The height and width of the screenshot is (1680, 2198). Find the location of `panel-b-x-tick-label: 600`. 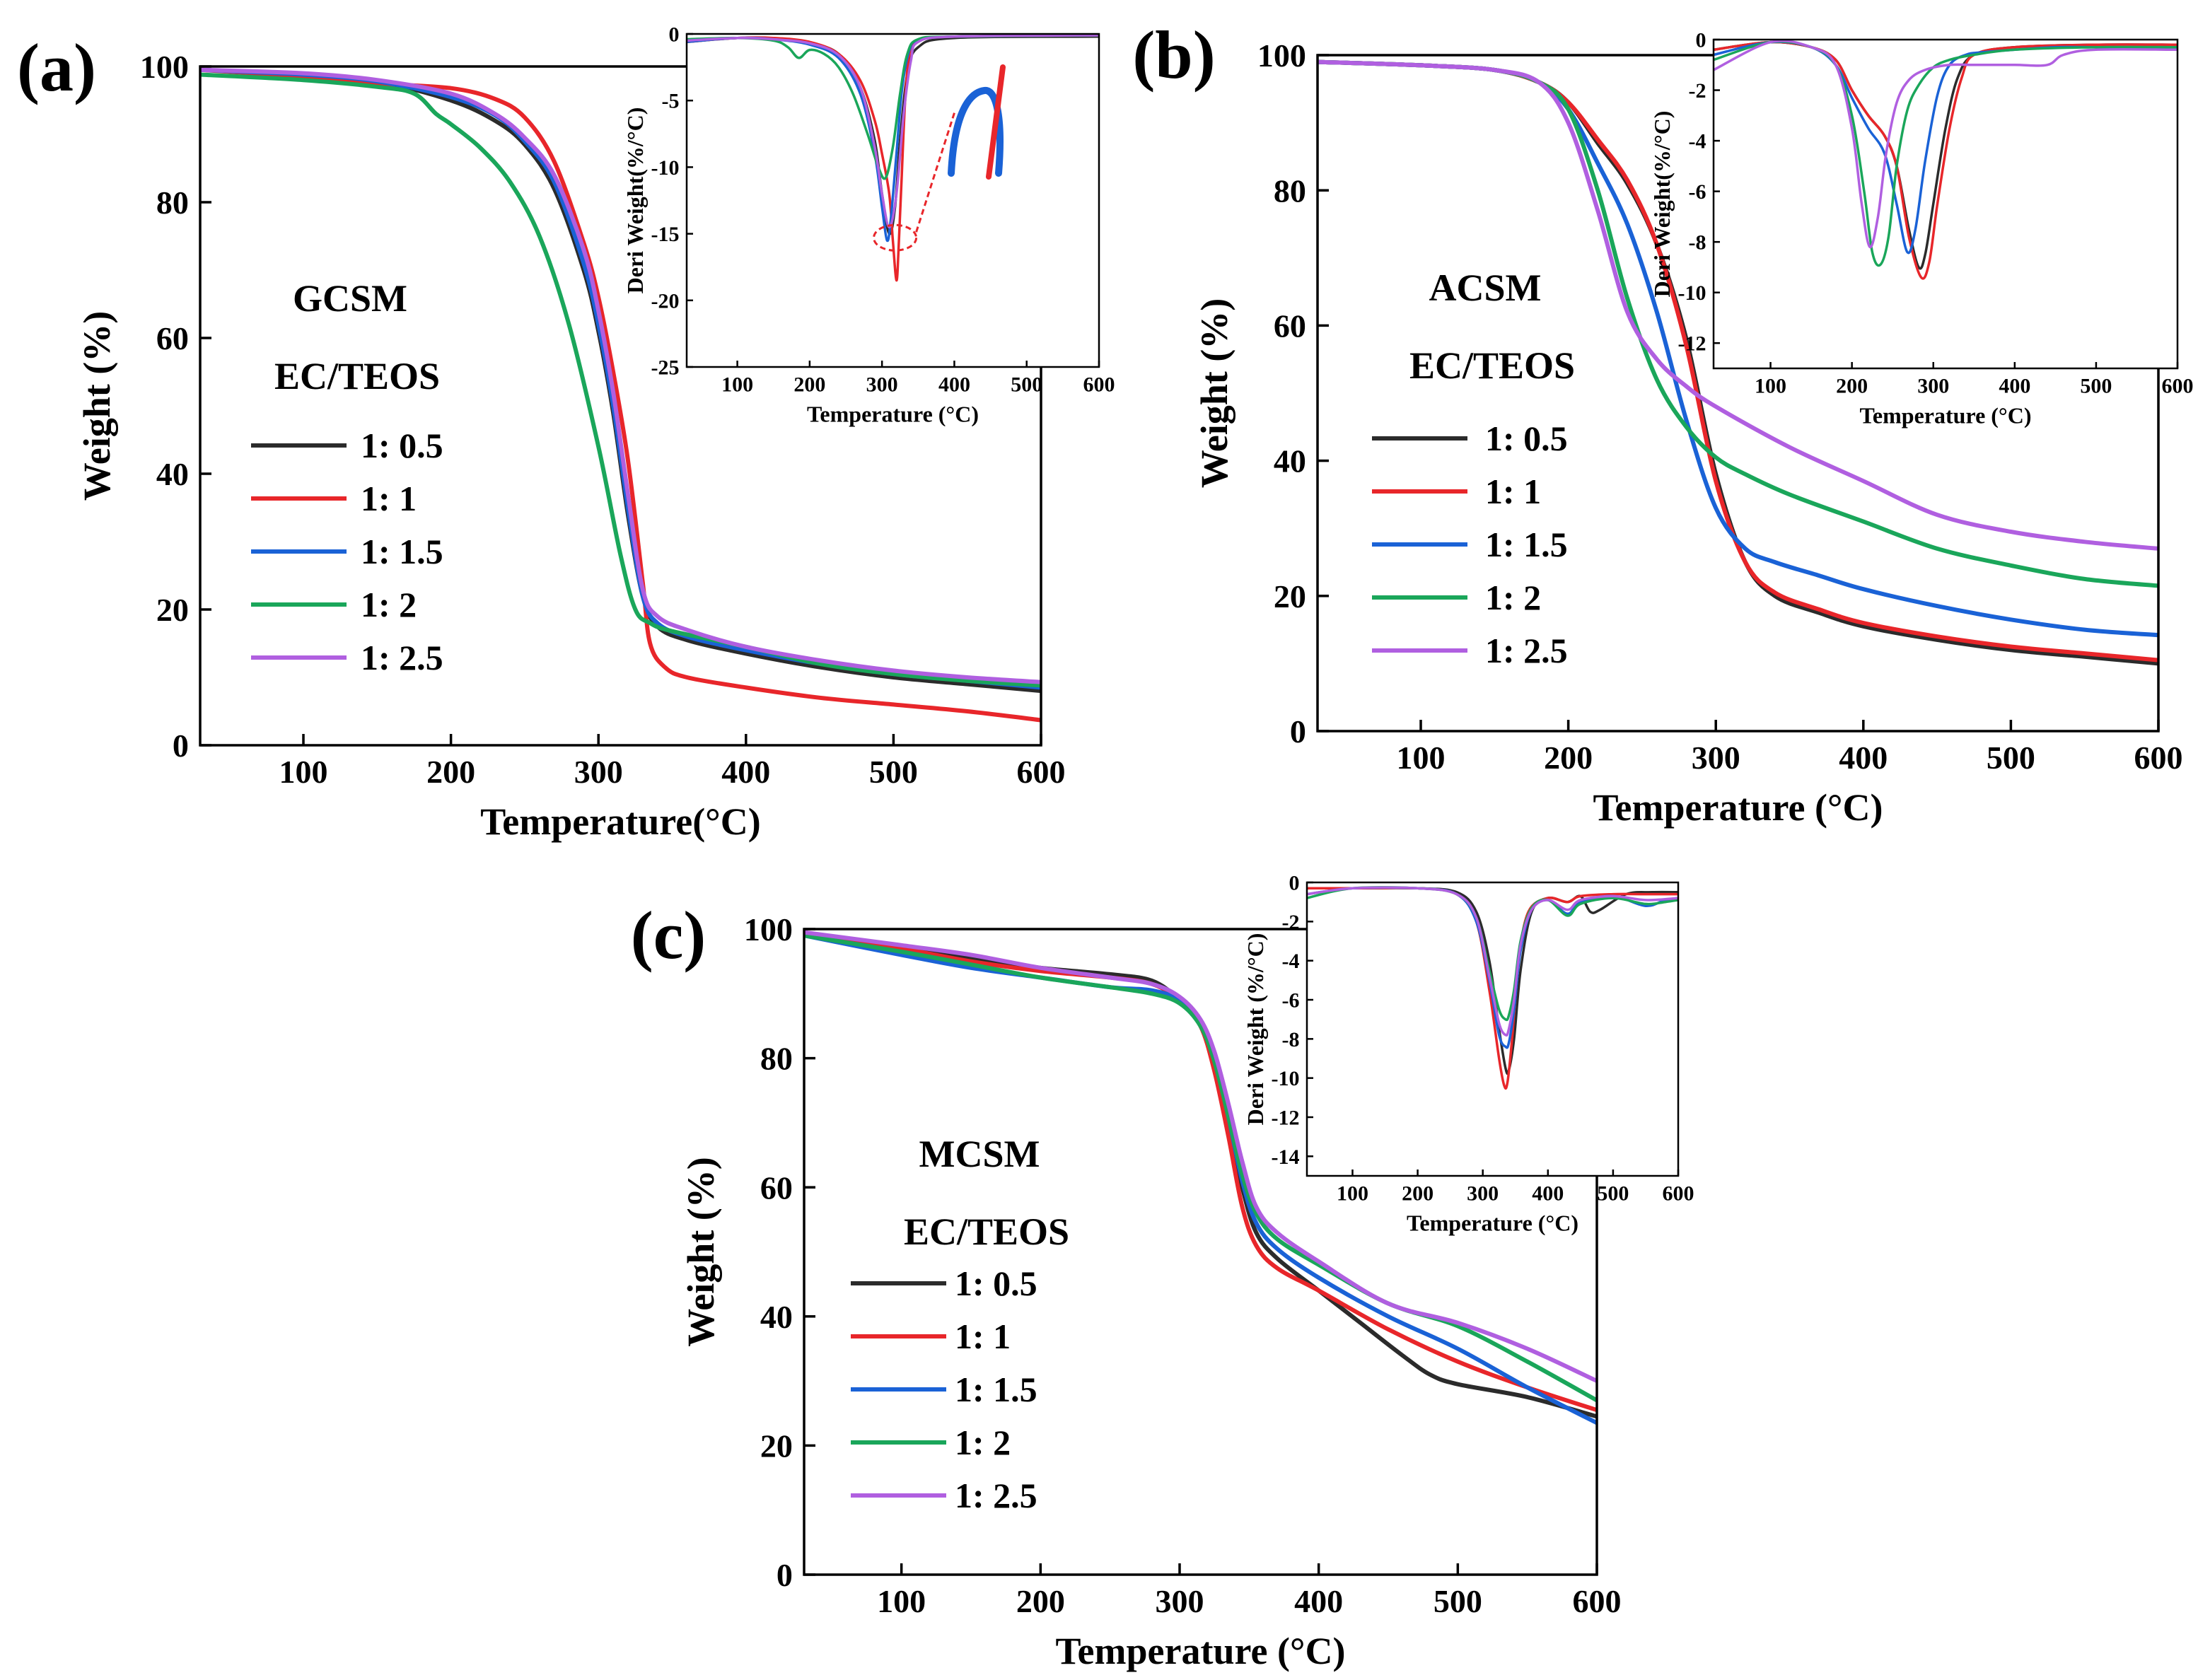

panel-b-x-tick-label: 600 is located at coordinates (2158, 758).